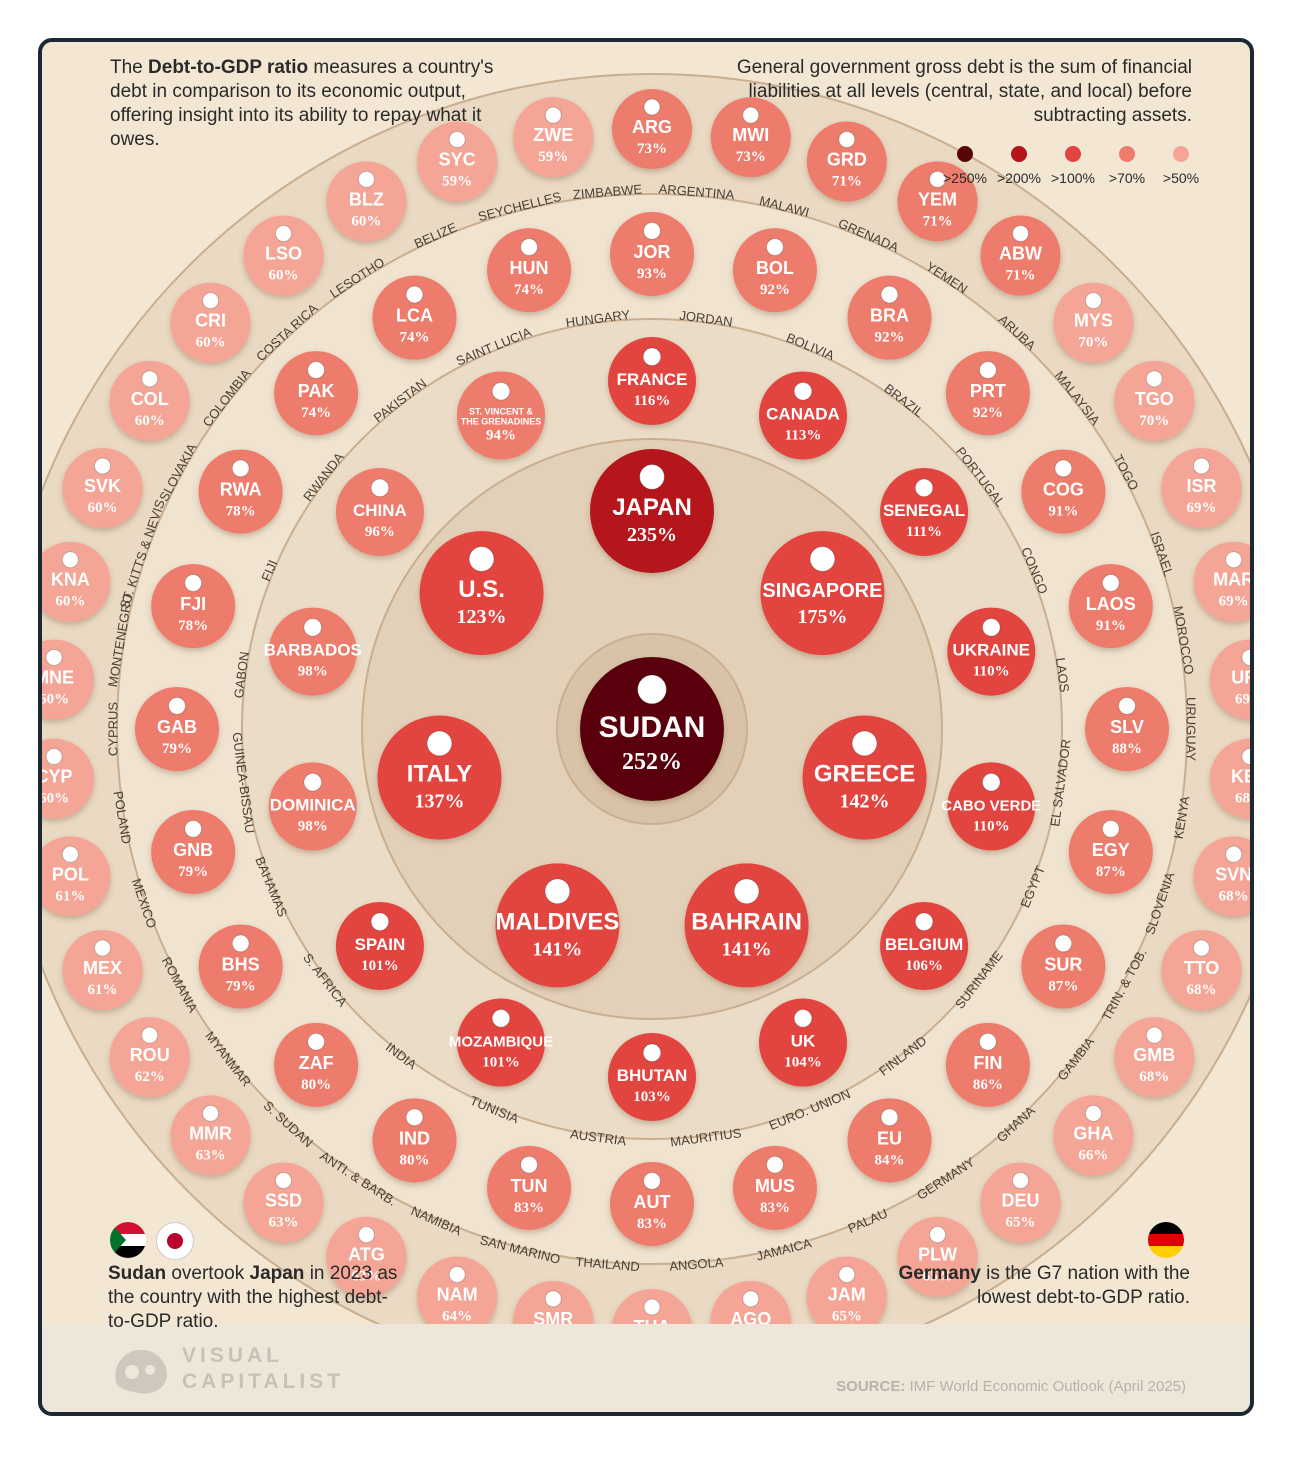 This screenshot has width=1296, height=1459. I want to click on bubble-code-label: MEX, so click(102, 968).